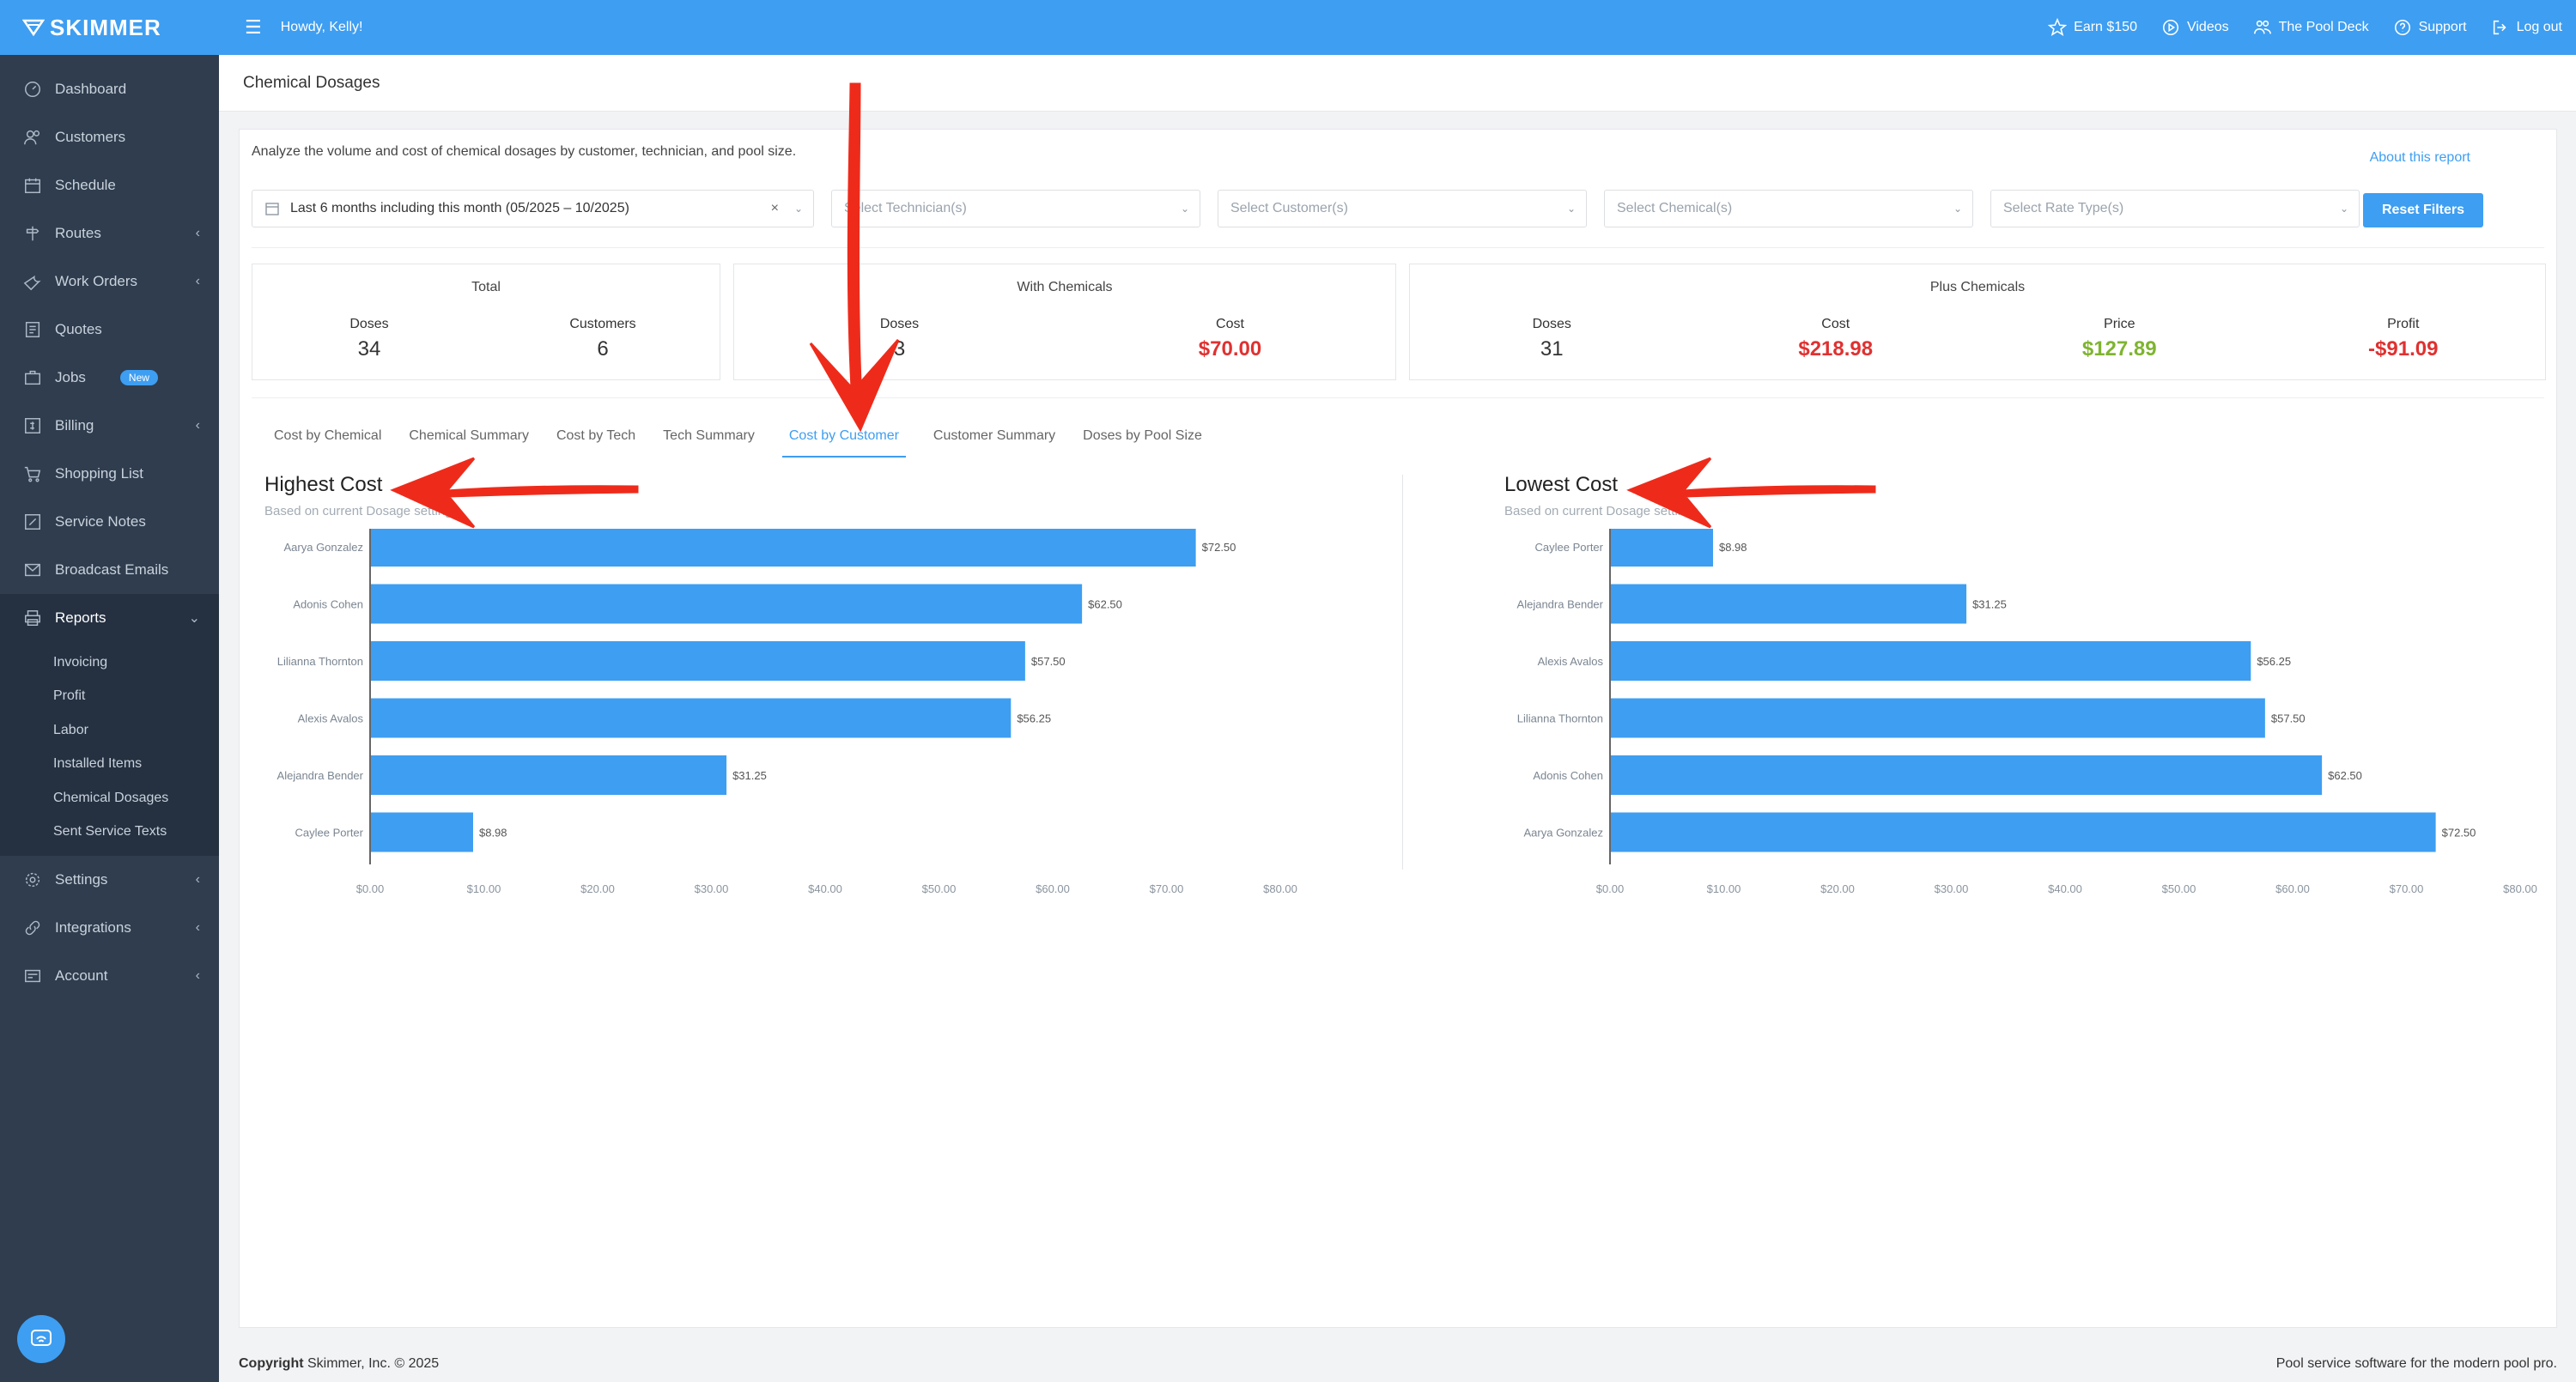  I want to click on customers-icon, so click(32, 137).